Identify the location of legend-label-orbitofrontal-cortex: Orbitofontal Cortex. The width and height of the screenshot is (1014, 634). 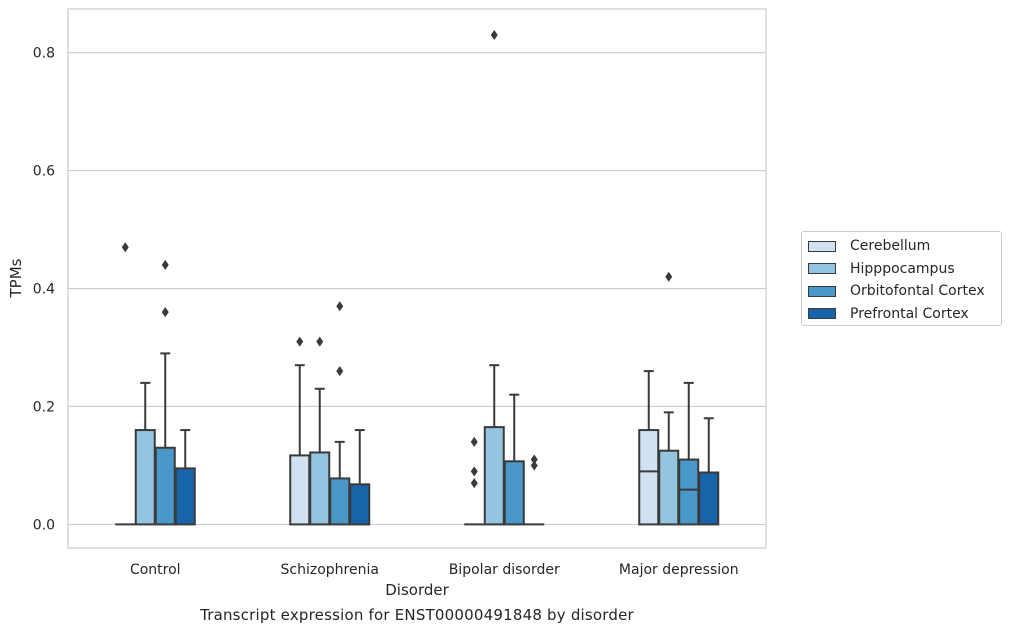
(917, 291).